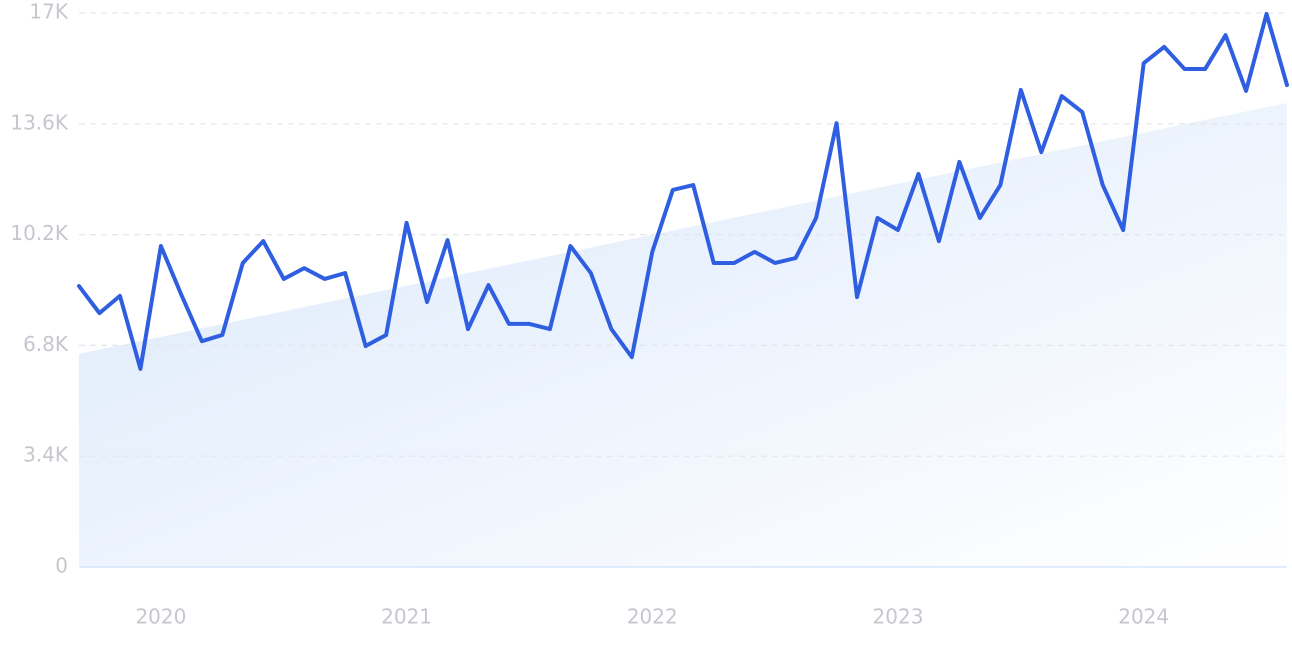  I want to click on x-tick-label: 2023, so click(898, 617).